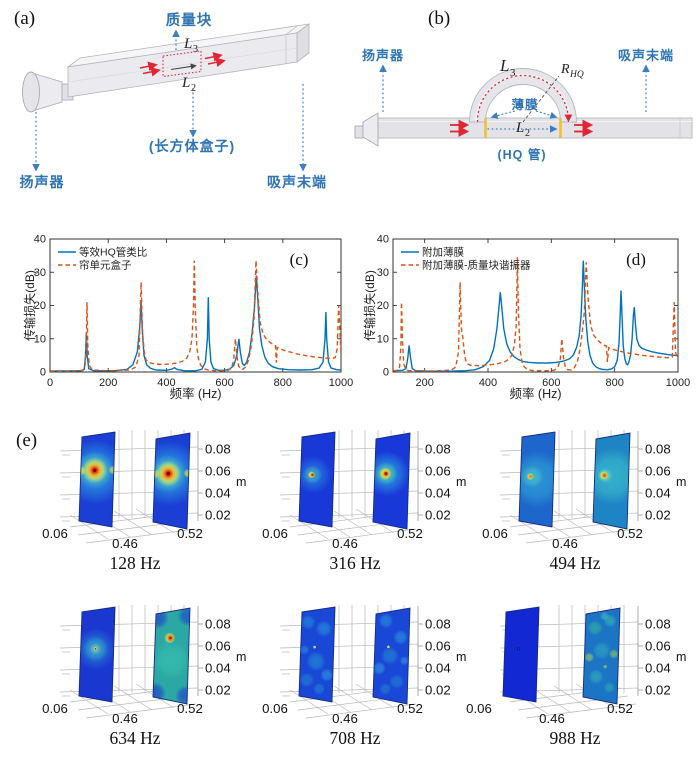 This screenshot has width=700, height=759. Describe the element at coordinates (140, 500) in the screenshot. I see `contour-subplot: 0.08 0.06 0.04 0.02 m 0.06 0.46 0.52 128 Hz` at that location.